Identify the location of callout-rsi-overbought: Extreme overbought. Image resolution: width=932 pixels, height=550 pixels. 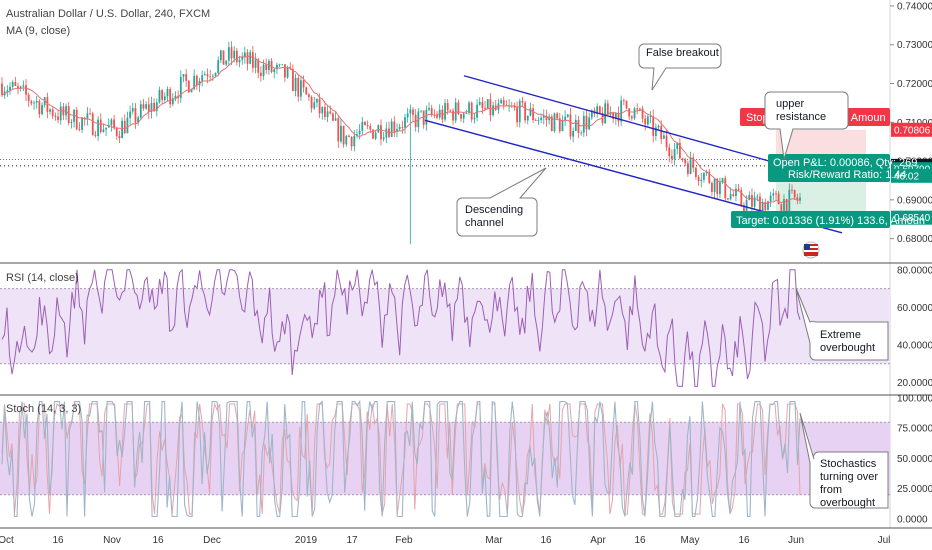
(842, 324).